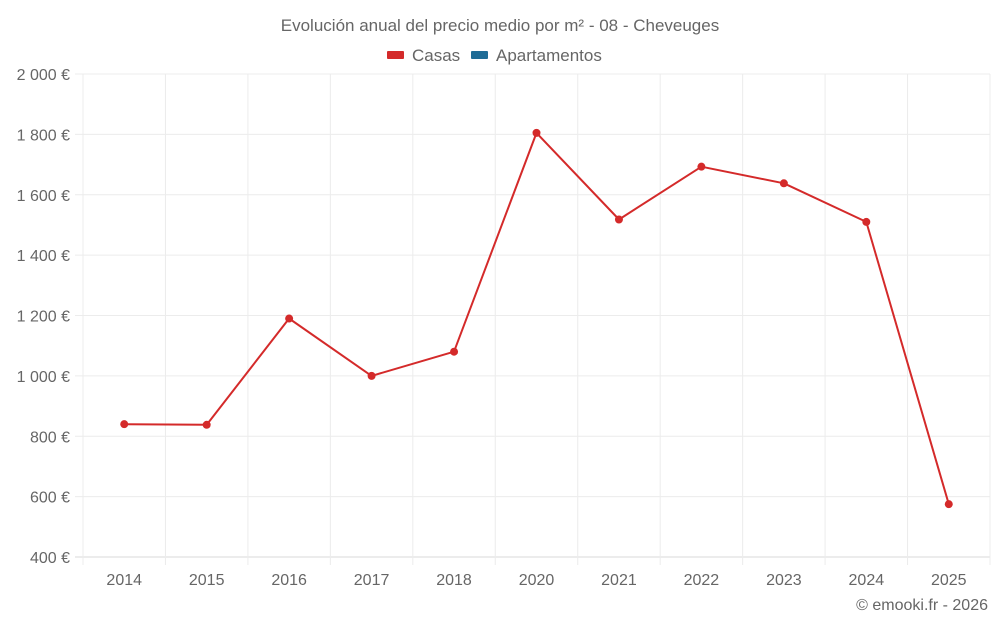  What do you see at coordinates (50, 498) in the screenshot?
I see `y-tick-label: 600 €` at bounding box center [50, 498].